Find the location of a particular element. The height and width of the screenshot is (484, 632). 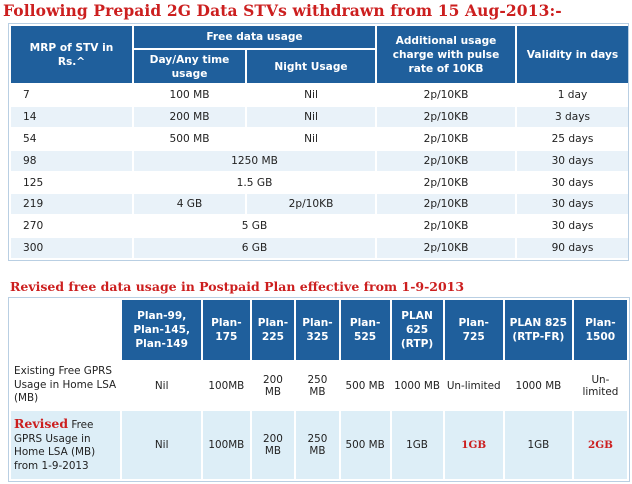

mrp-cell: 270 is located at coordinates (71, 226).